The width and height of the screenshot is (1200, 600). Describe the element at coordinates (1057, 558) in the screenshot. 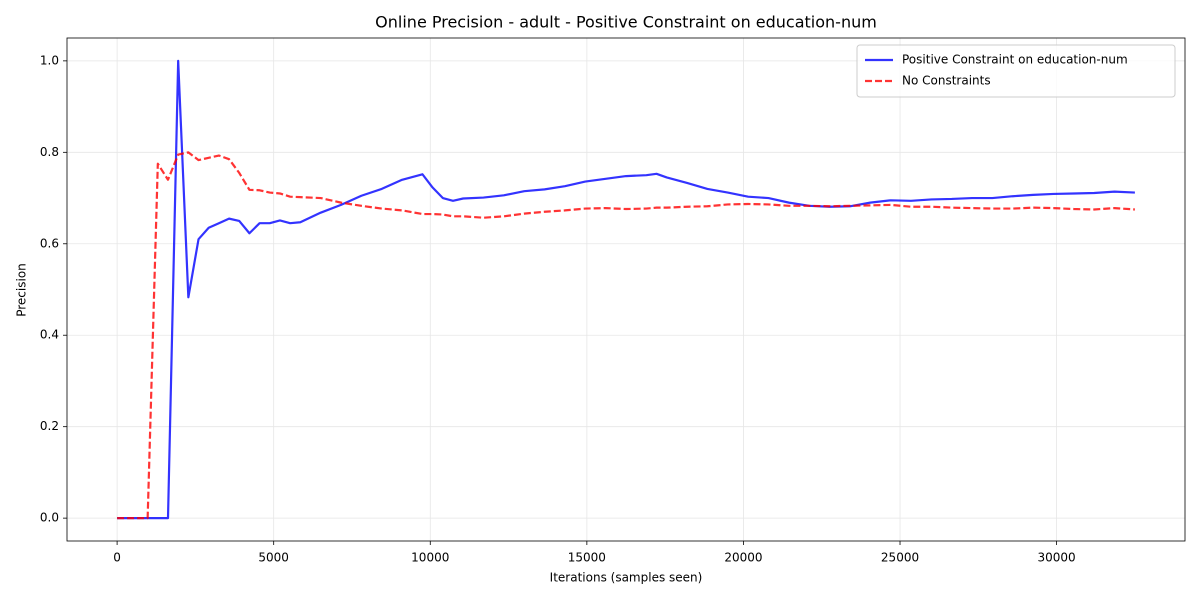

I see `x-tick-label: 30000` at that location.